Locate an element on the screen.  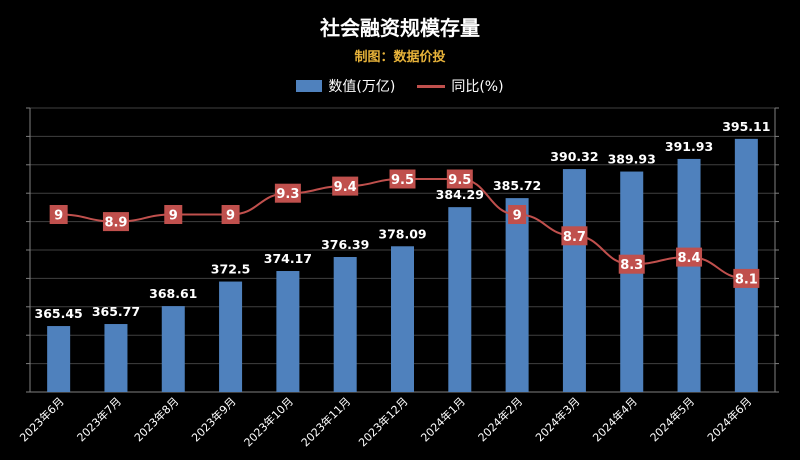
line-value-label: 8.3 is located at coordinates (631, 265).